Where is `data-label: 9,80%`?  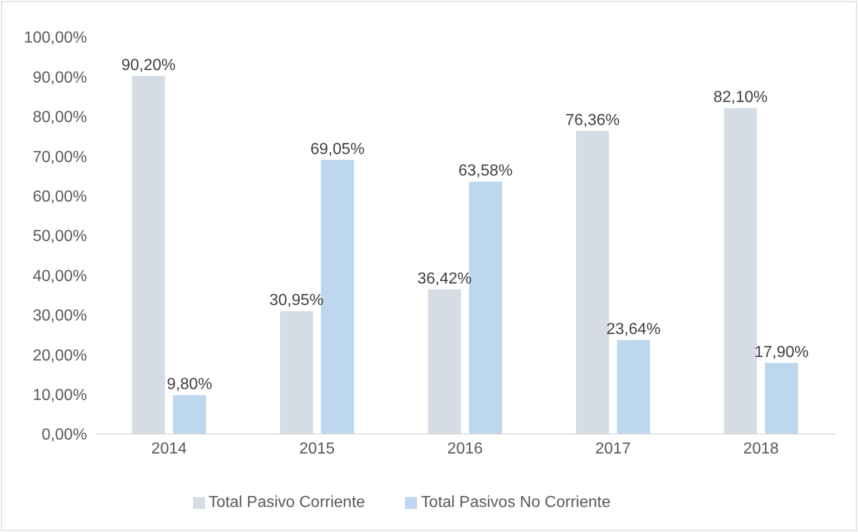 data-label: 9,80% is located at coordinates (189, 385).